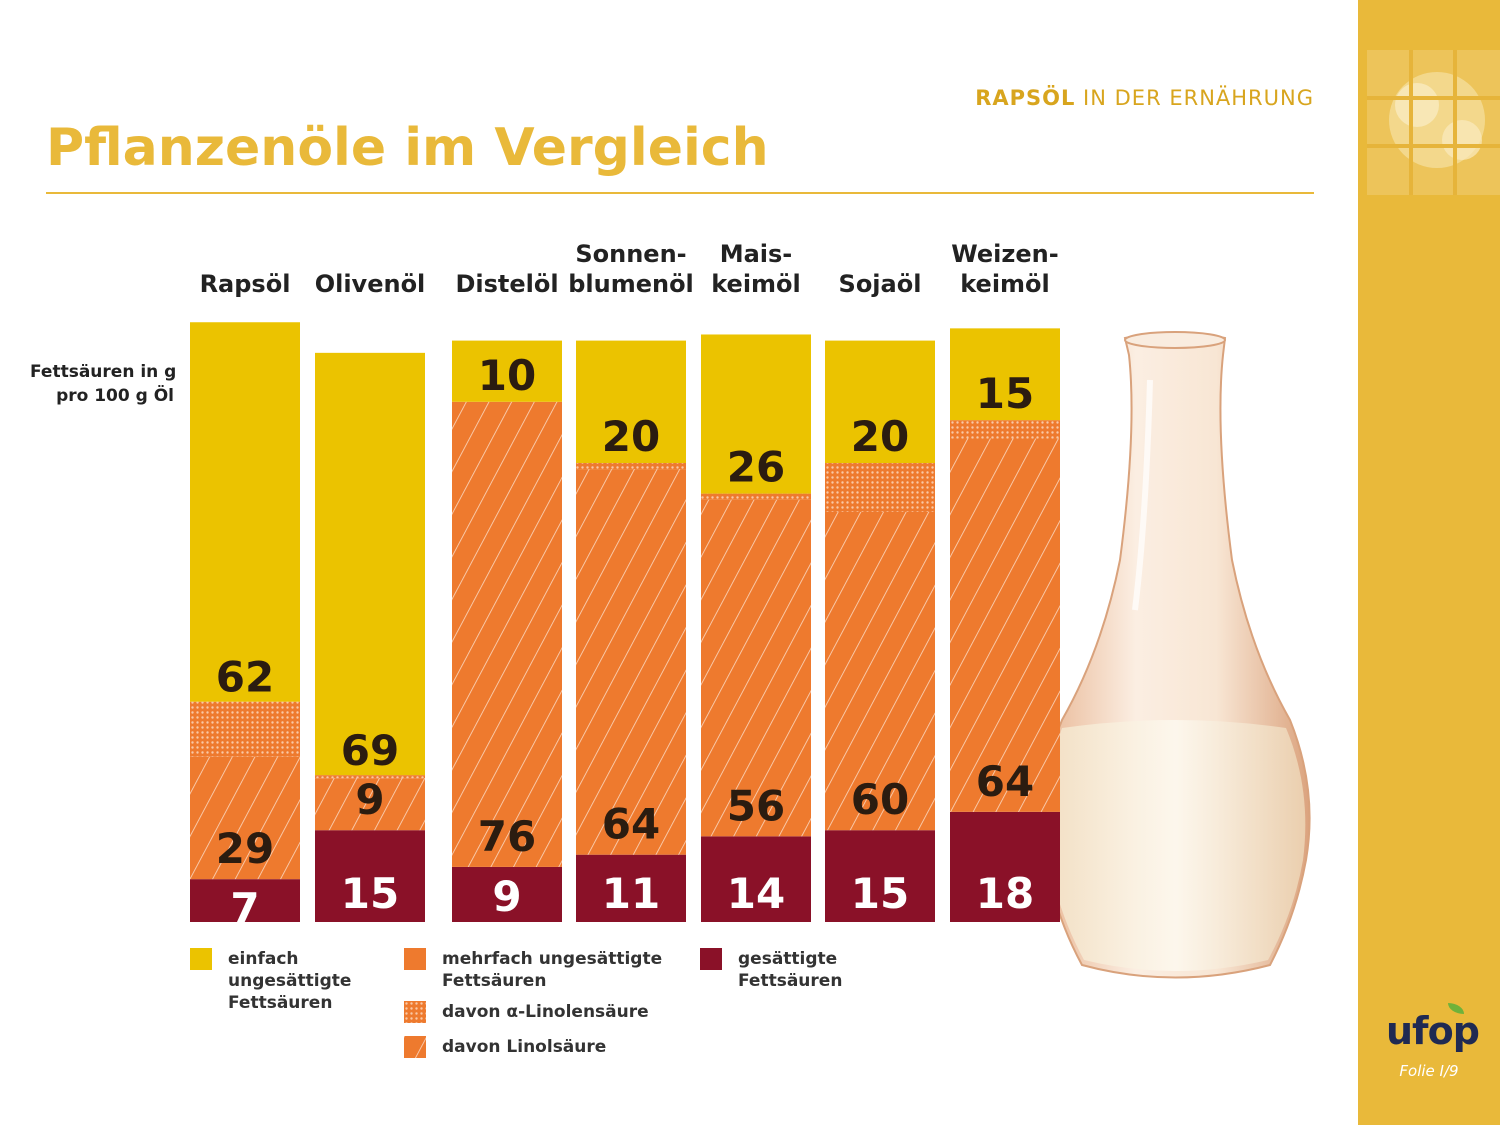  What do you see at coordinates (711, 959) in the screenshot?
I see `legend-swatch-saturated` at bounding box center [711, 959].